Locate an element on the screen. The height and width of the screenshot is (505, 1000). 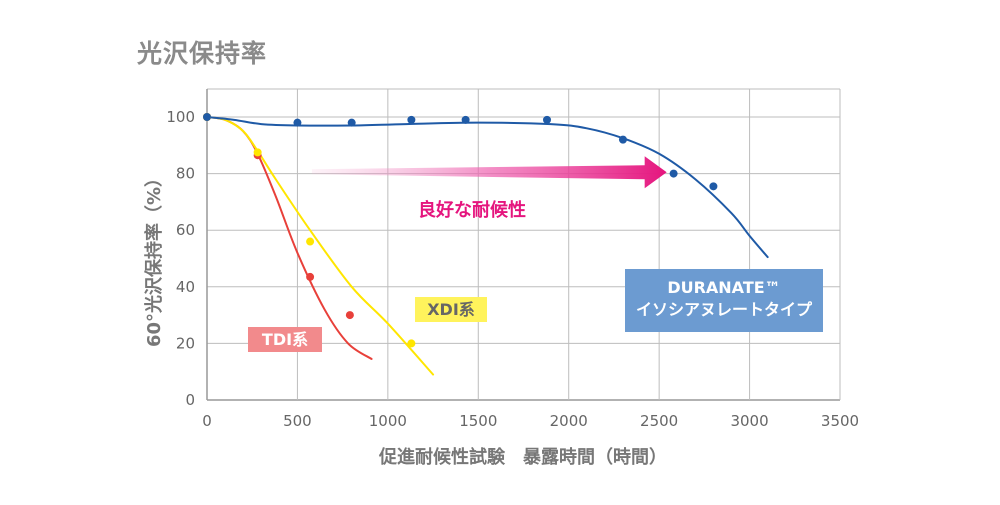
y-tick-label: 0 is located at coordinates (190, 400).